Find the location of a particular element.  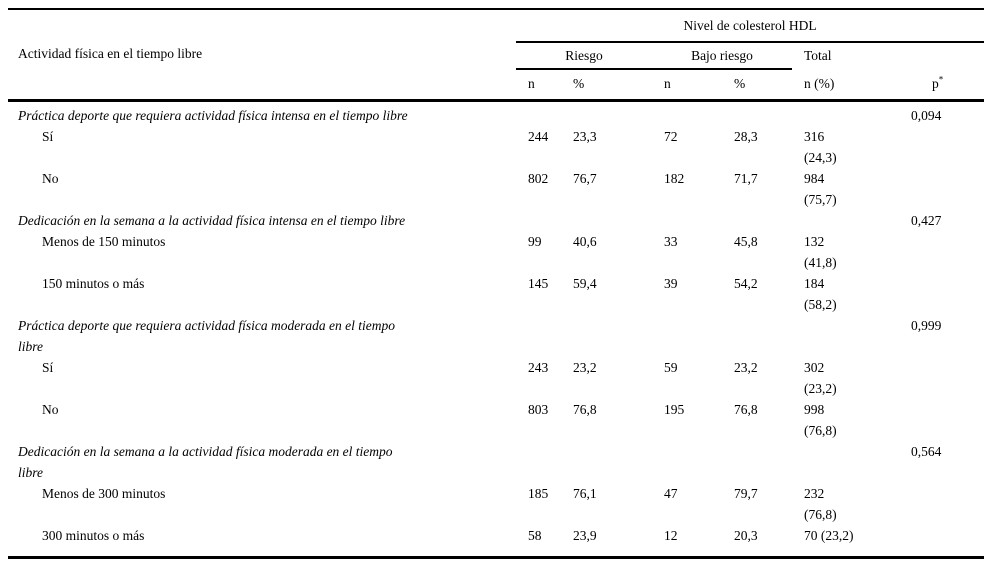

cell-bajo-pct: 76,8 is located at coordinates (746, 409).